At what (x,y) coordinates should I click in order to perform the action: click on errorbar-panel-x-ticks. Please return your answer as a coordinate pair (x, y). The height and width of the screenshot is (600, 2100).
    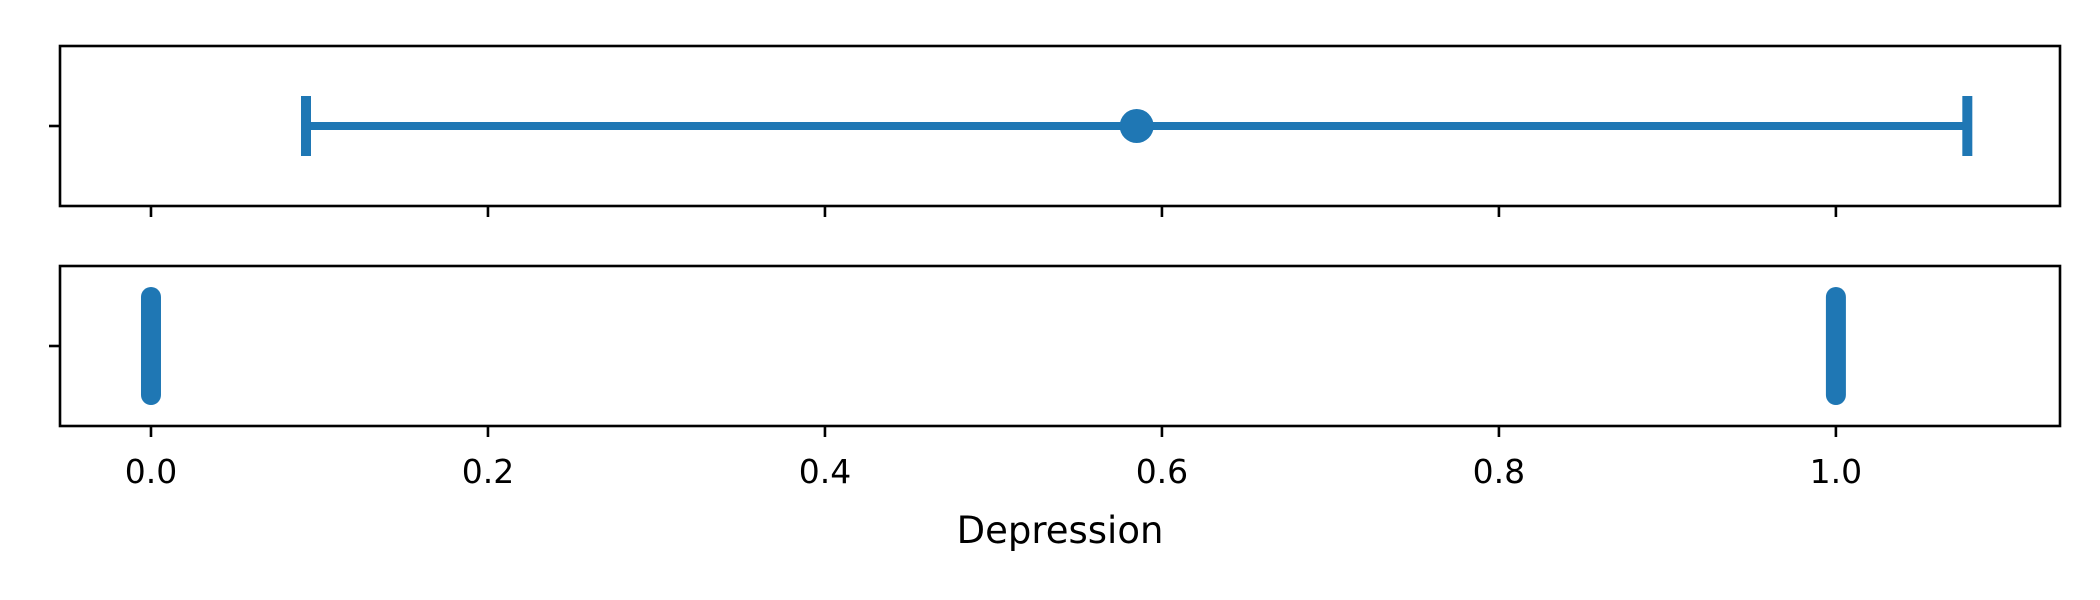
    Looking at the image, I should click on (993, 211).